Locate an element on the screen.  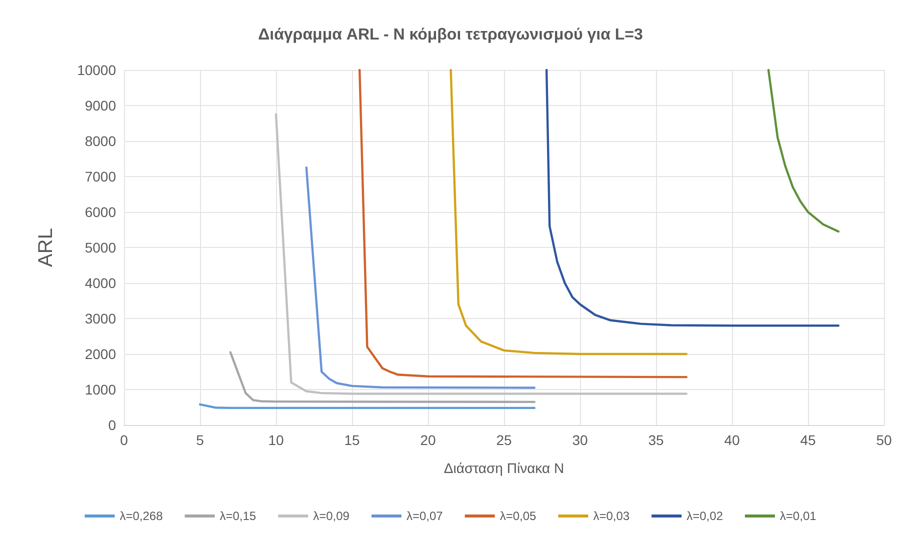
legend-label: λ=0,07 is located at coordinates (425, 516).